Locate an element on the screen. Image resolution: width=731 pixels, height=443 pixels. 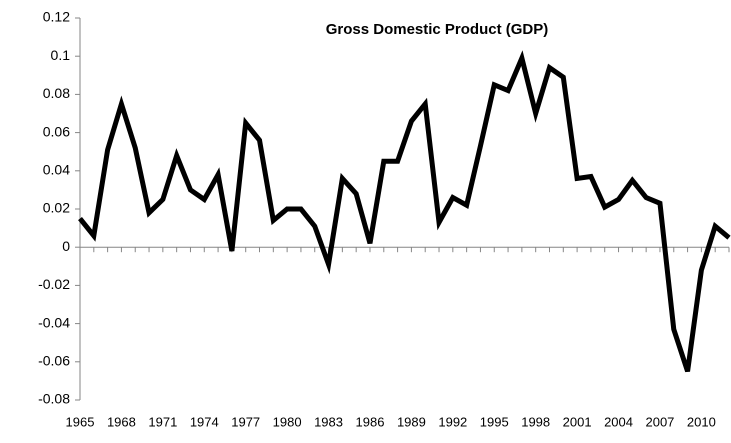
x-tick-label: 1986 is located at coordinates (370, 421).